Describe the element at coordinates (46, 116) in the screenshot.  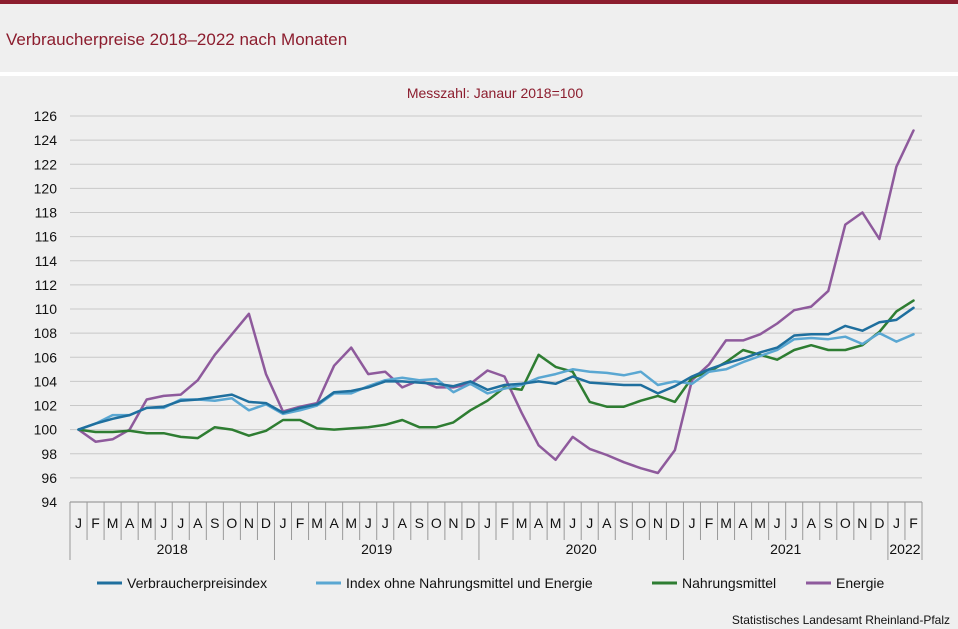
I see `y-tick-label: 126` at that location.